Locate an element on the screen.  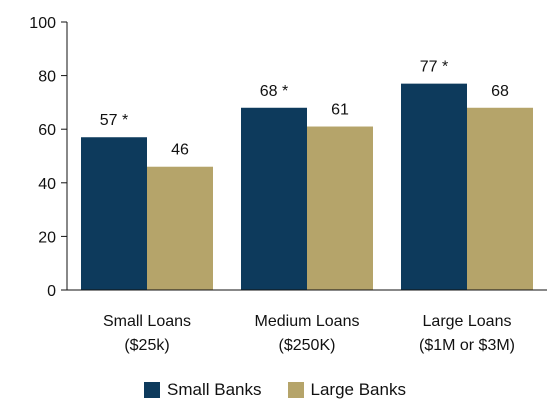
legend-label-large-banks: Large Banks is located at coordinates (358, 389).